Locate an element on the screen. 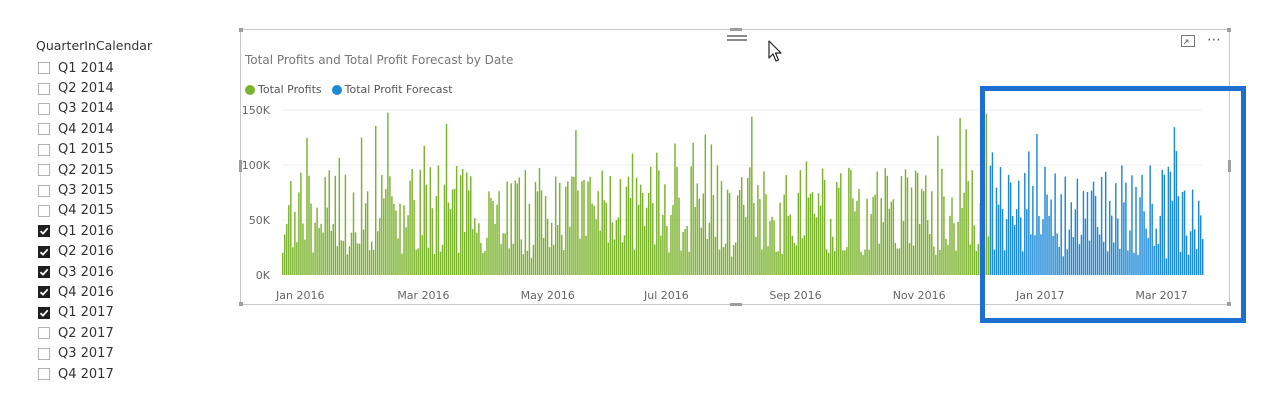 This screenshot has width=1281, height=410. resize-handle-top is located at coordinates (736, 29).